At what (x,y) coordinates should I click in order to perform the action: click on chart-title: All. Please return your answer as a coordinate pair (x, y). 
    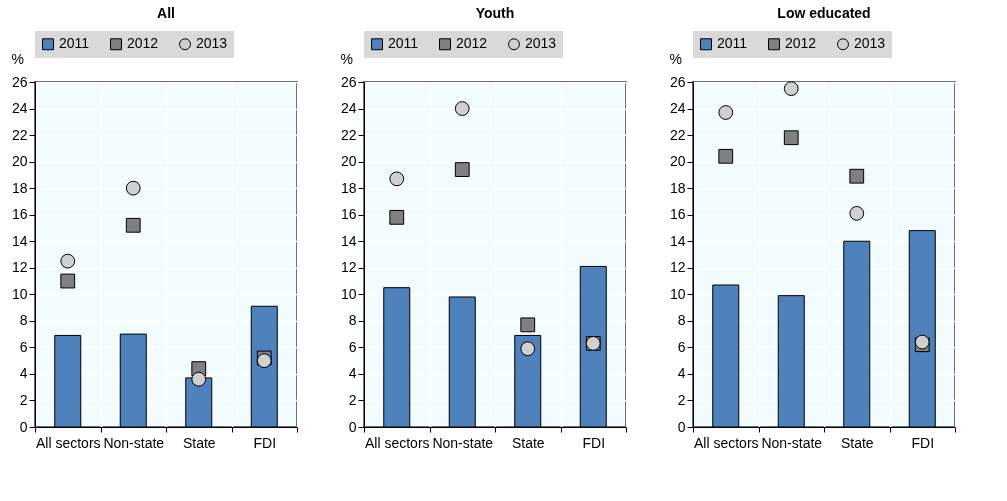
    Looking at the image, I should click on (166, 13).